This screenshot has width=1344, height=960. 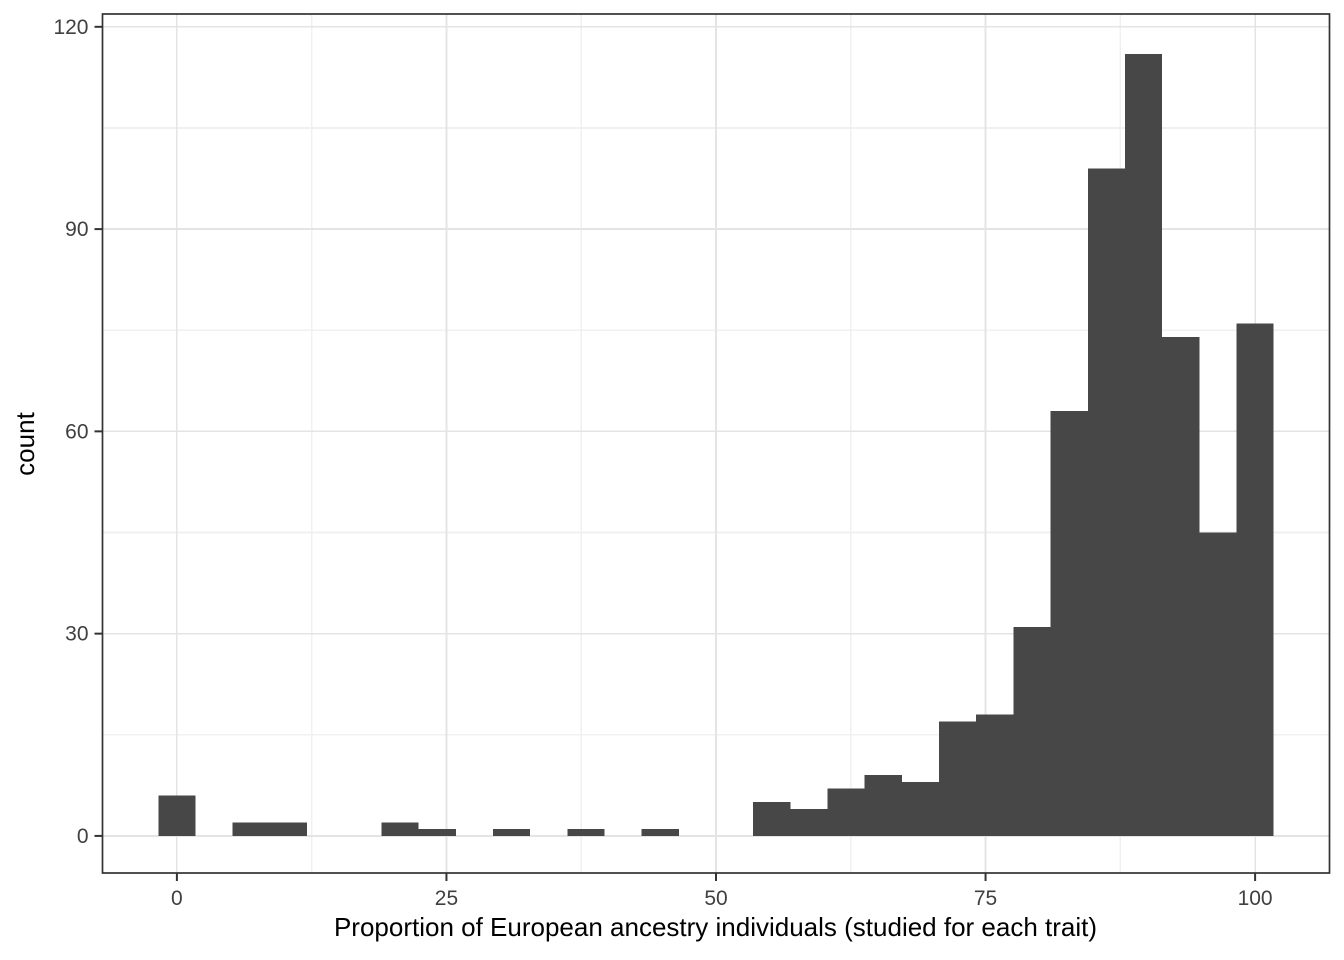 What do you see at coordinates (25, 444) in the screenshot?
I see `y-axis-title: count` at bounding box center [25, 444].